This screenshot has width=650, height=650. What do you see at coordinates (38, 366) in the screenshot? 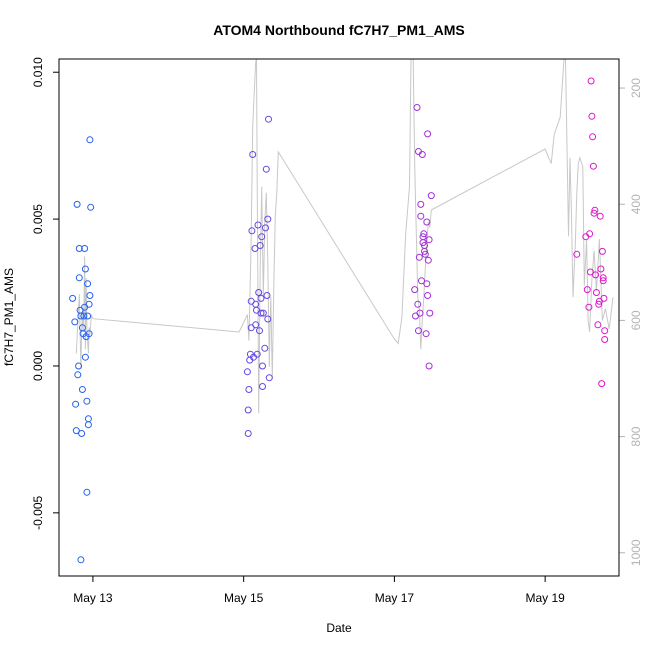
I see `y-tick-label: 0.000` at bounding box center [38, 366].